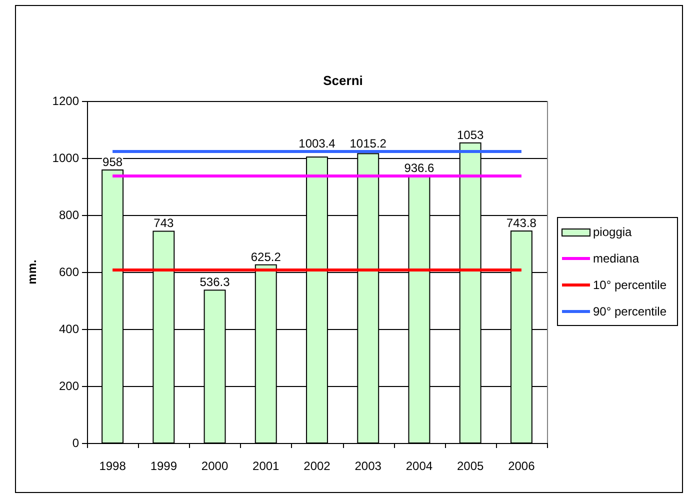 This screenshot has width=685, height=497. Describe the element at coordinates (214, 466) in the screenshot. I see `x-tick-label: 2000` at that location.